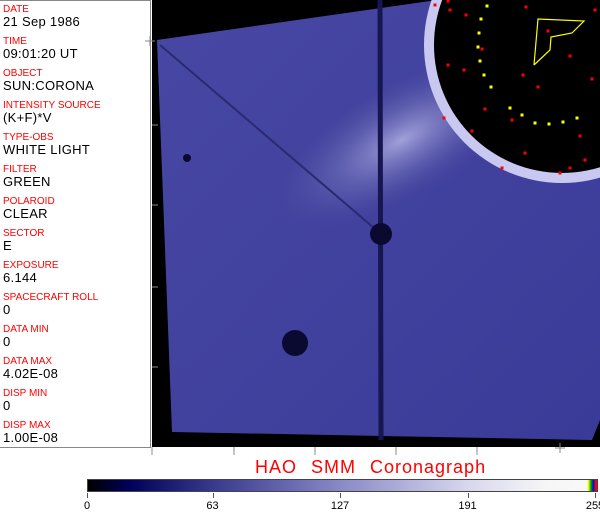  What do you see at coordinates (295, 343) in the screenshot?
I see `dark-spot` at bounding box center [295, 343].